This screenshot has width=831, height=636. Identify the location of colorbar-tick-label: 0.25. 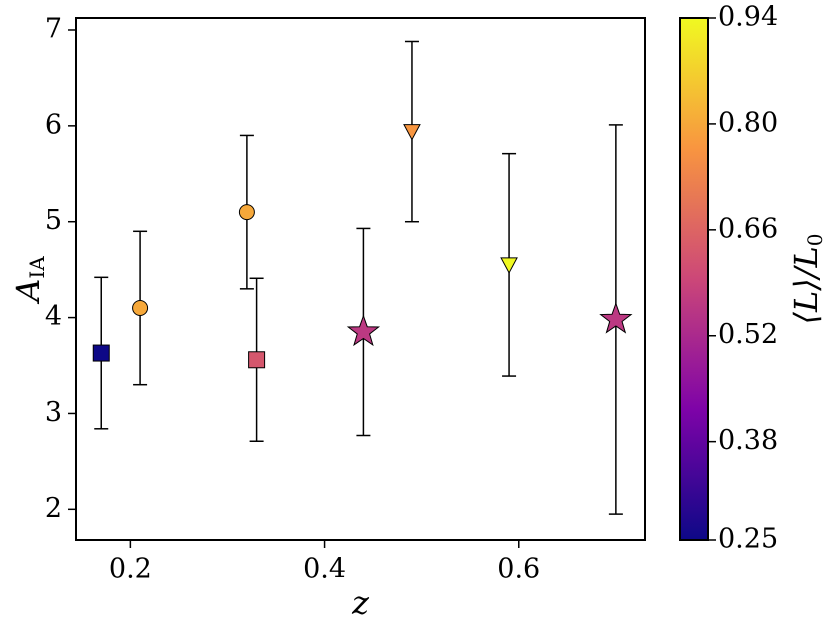
(748, 539).